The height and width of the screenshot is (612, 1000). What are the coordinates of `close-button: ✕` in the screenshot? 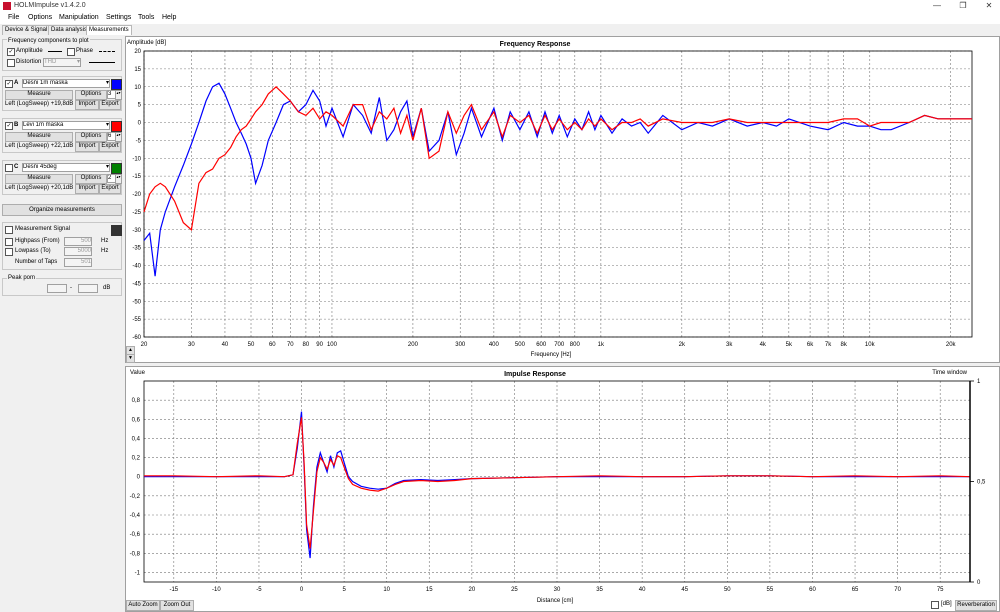 It's located at (989, 5).